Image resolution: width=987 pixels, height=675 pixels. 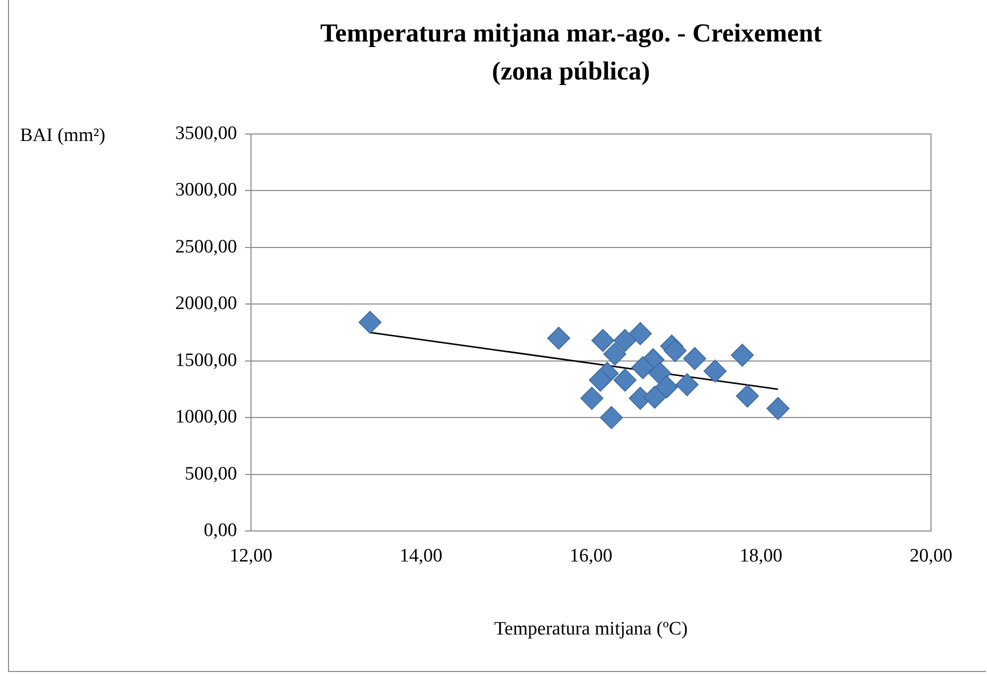 I want to click on y-tick-label: 0,00, so click(x=220, y=530).